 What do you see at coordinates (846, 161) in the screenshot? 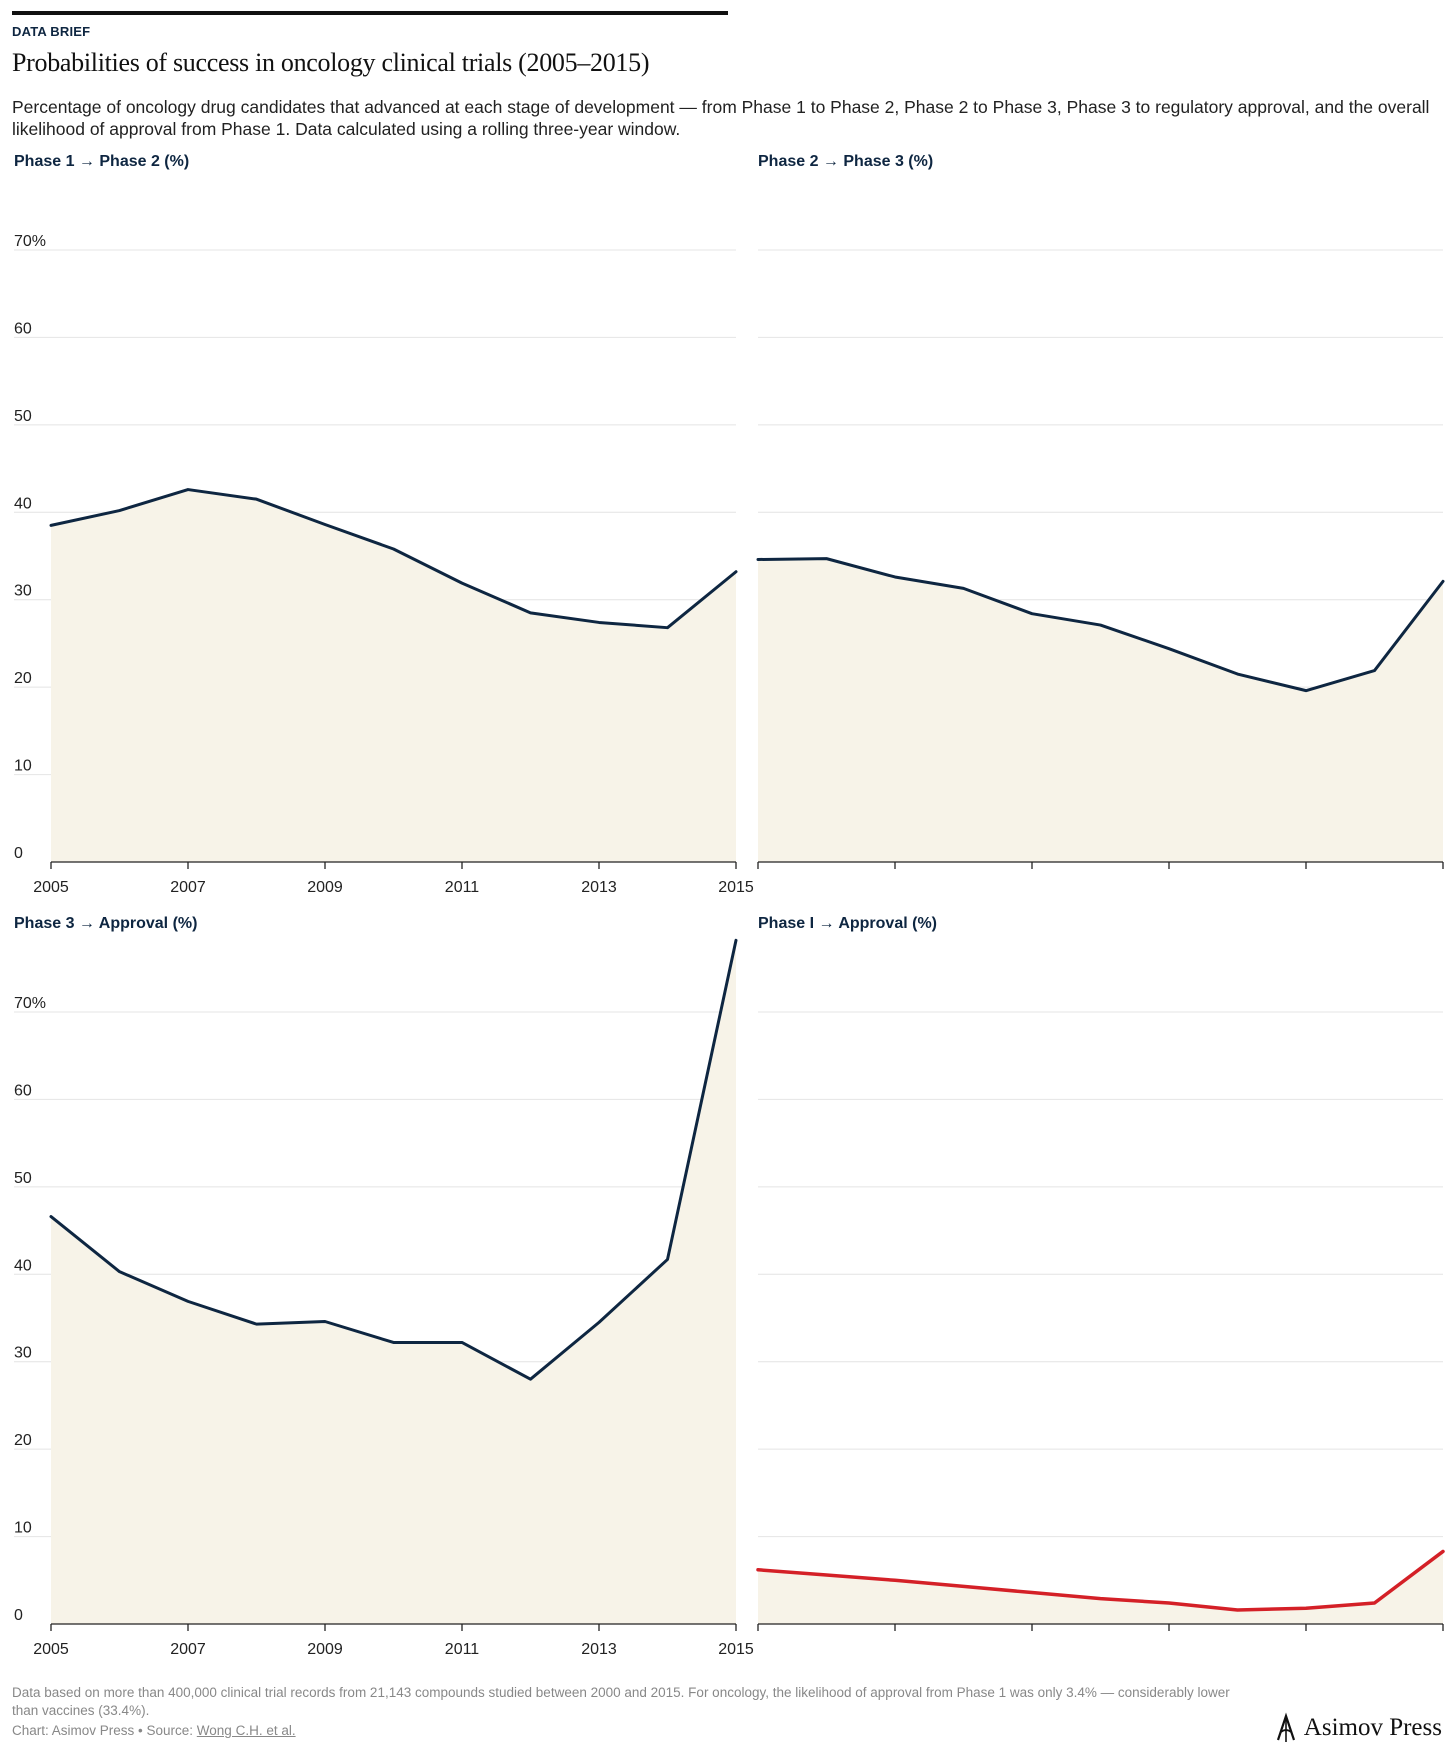
I see `panel-title-phase2-phase3: Phase 2 → Phase 3 (%)` at bounding box center [846, 161].